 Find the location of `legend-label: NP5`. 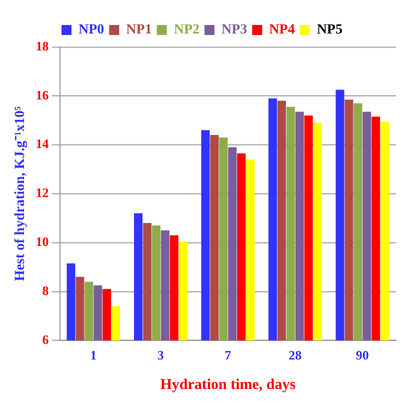

legend-label: NP5 is located at coordinates (329, 30).